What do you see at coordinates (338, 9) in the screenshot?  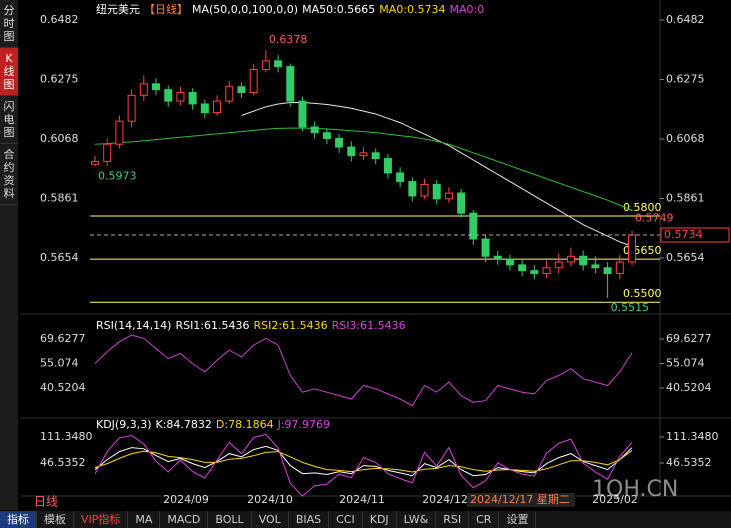 I see `legend-entry: MA50:0.5665` at bounding box center [338, 9].